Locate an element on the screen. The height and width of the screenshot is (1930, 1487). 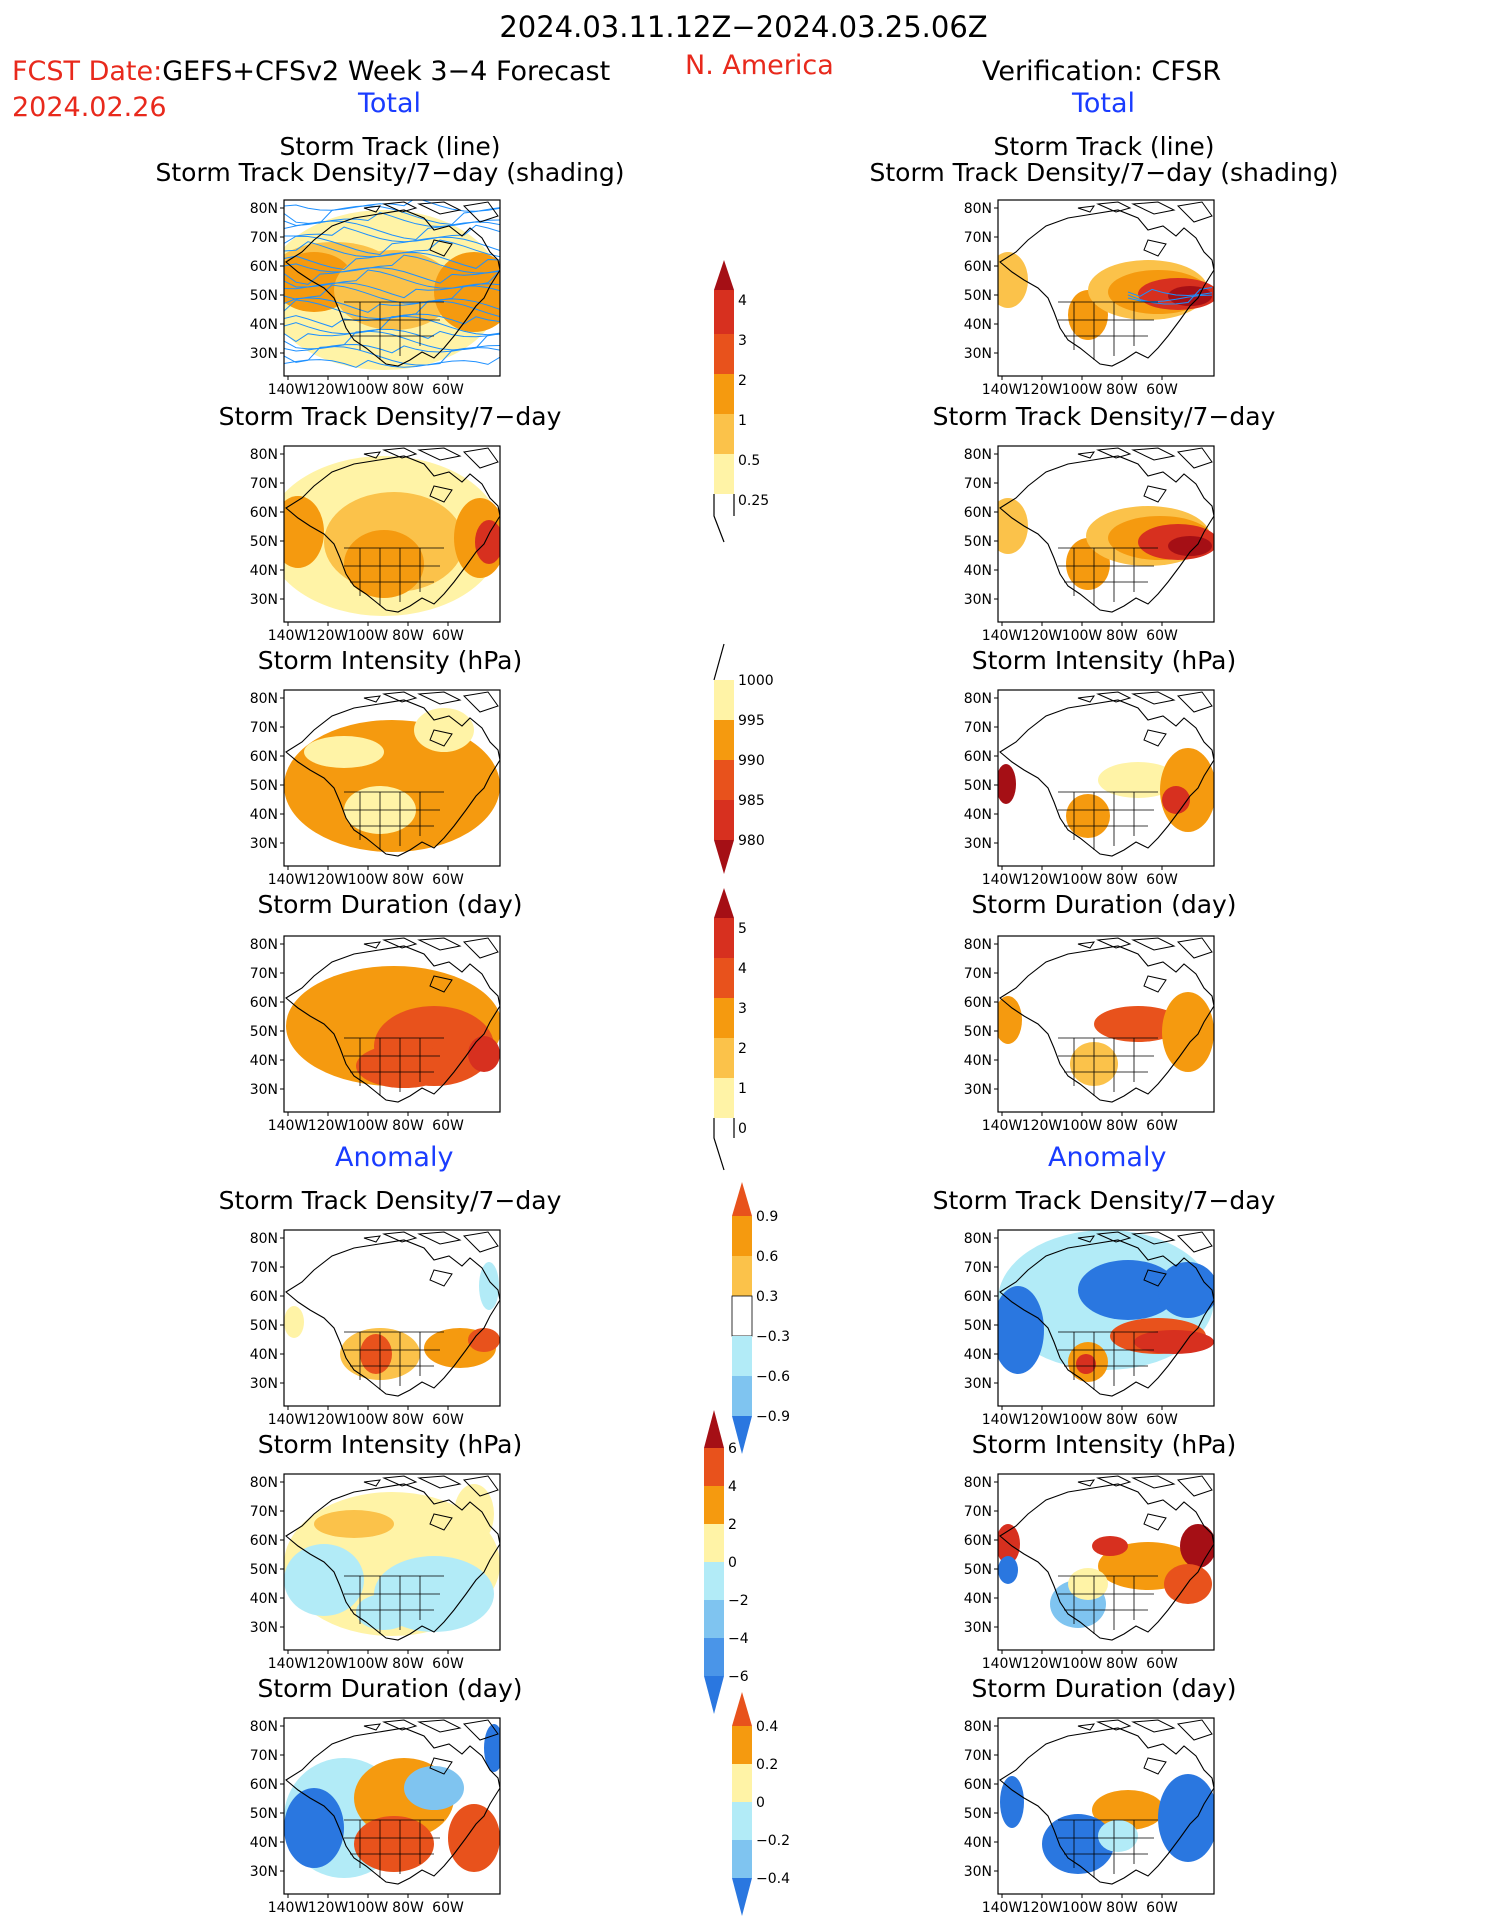
lon-tick-label: 100W is located at coordinates (1082, 880).